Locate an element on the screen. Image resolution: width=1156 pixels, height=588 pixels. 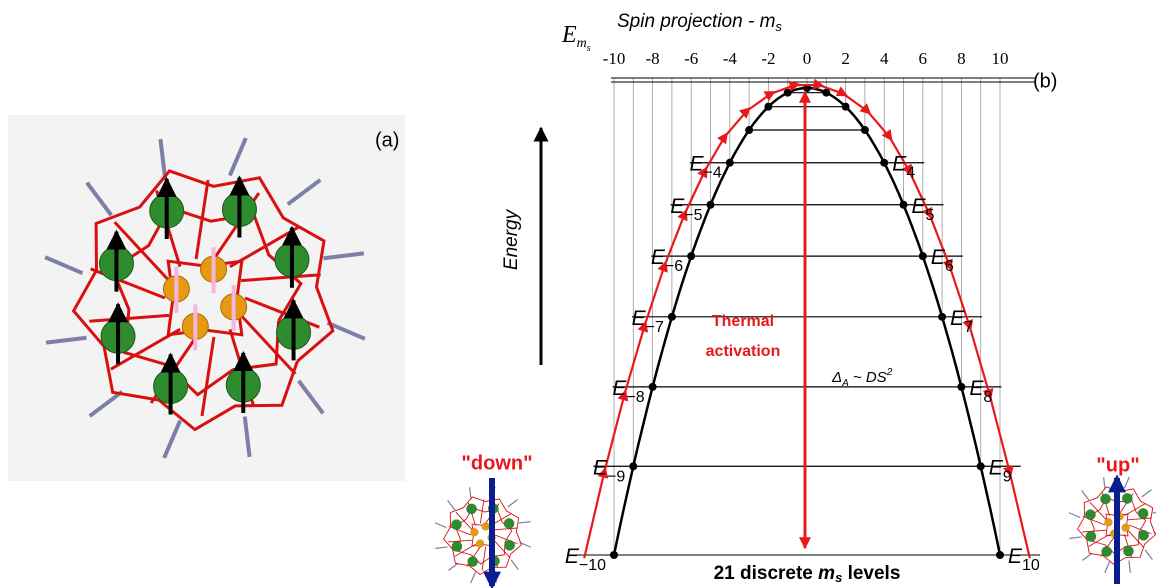
panel-label: (a) is located at coordinates (387, 140).